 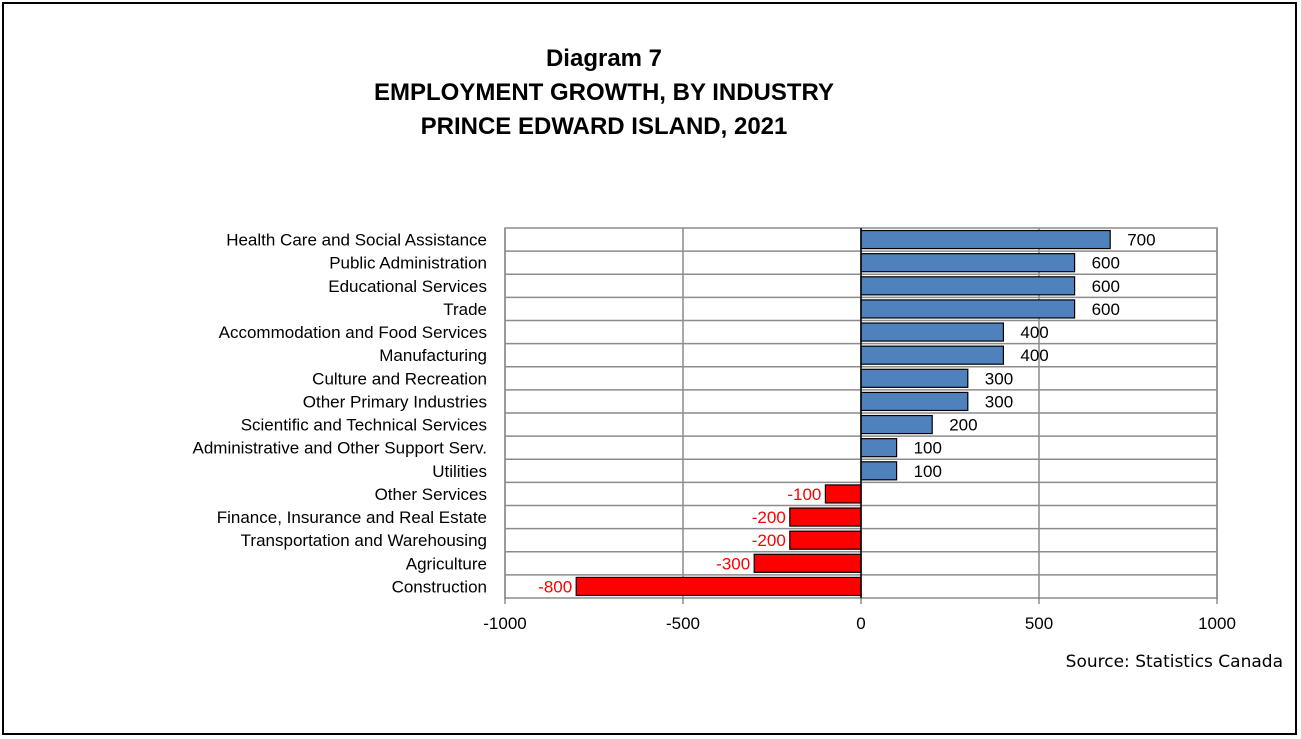 I want to click on category-label: Utilities, so click(x=459, y=471).